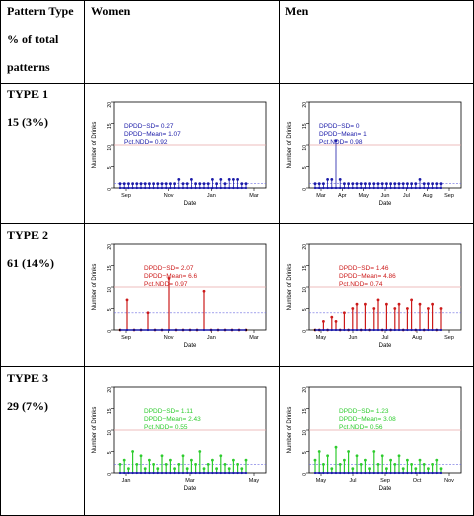 This screenshot has height=516, width=474. Describe the element at coordinates (342, 196) in the screenshot. I see `x-tick-label: Apr` at that location.